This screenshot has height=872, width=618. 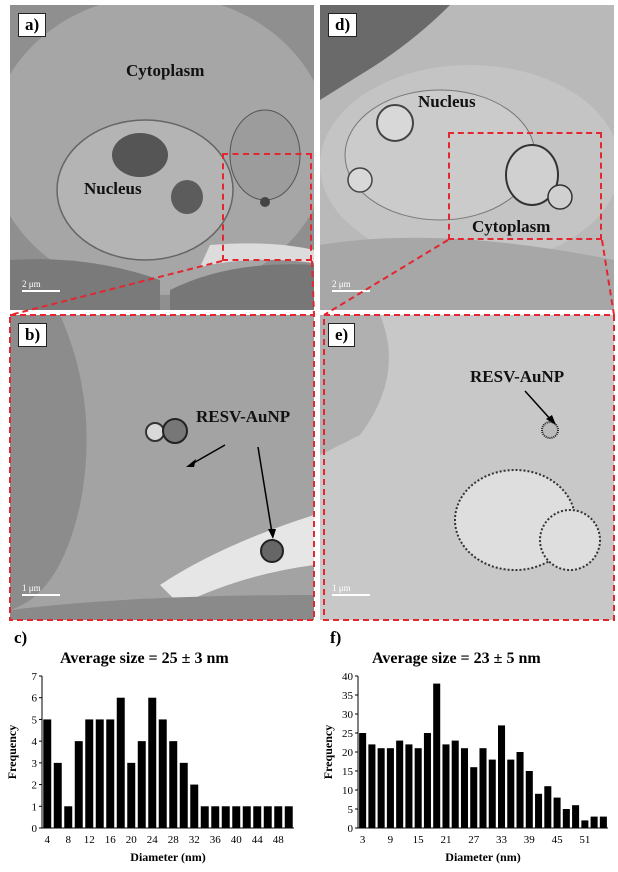 I want to click on x-tick-label: 21, so click(x=445, y=840).